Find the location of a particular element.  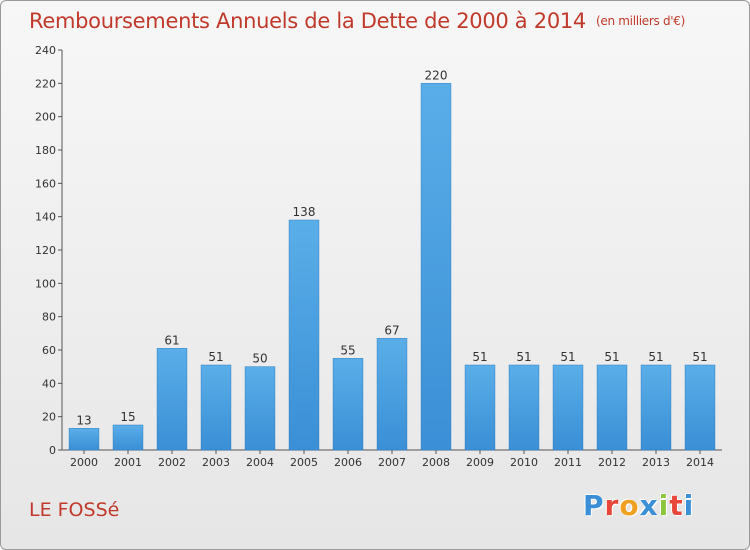

y-tick-label: 0 is located at coordinates (52, 450).